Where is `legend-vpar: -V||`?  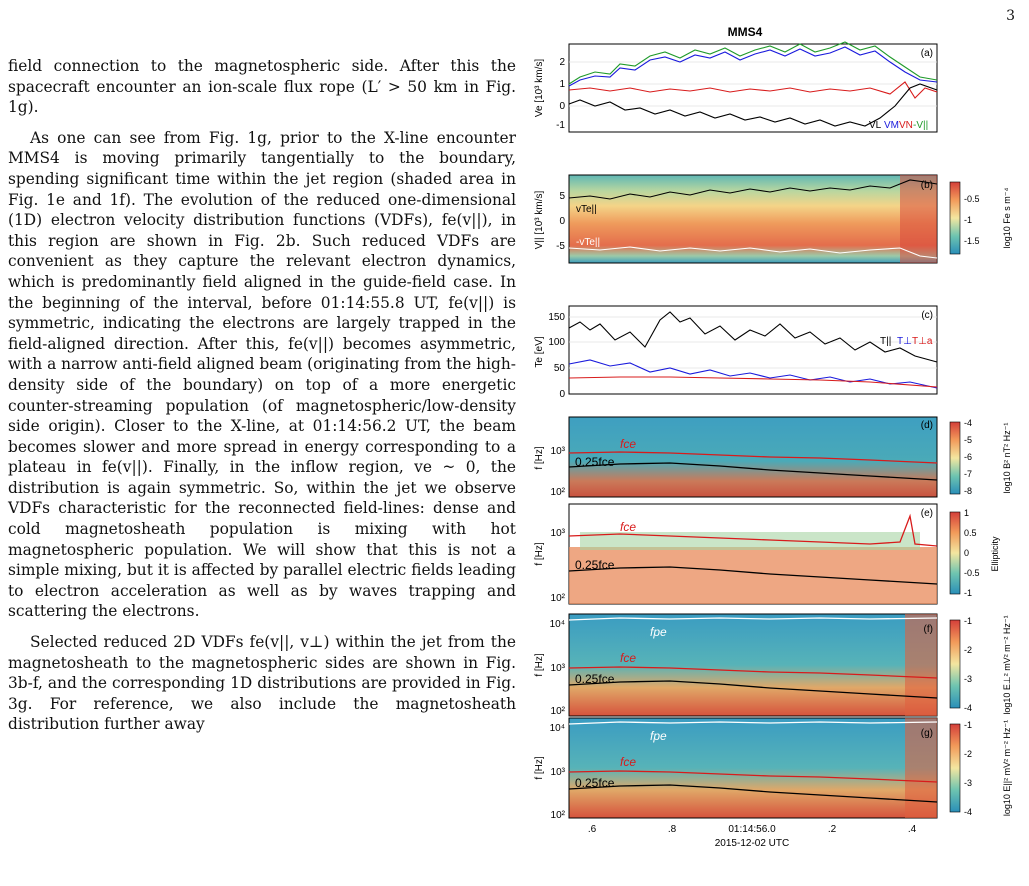
legend-vpar: -V|| is located at coordinates (920, 125).